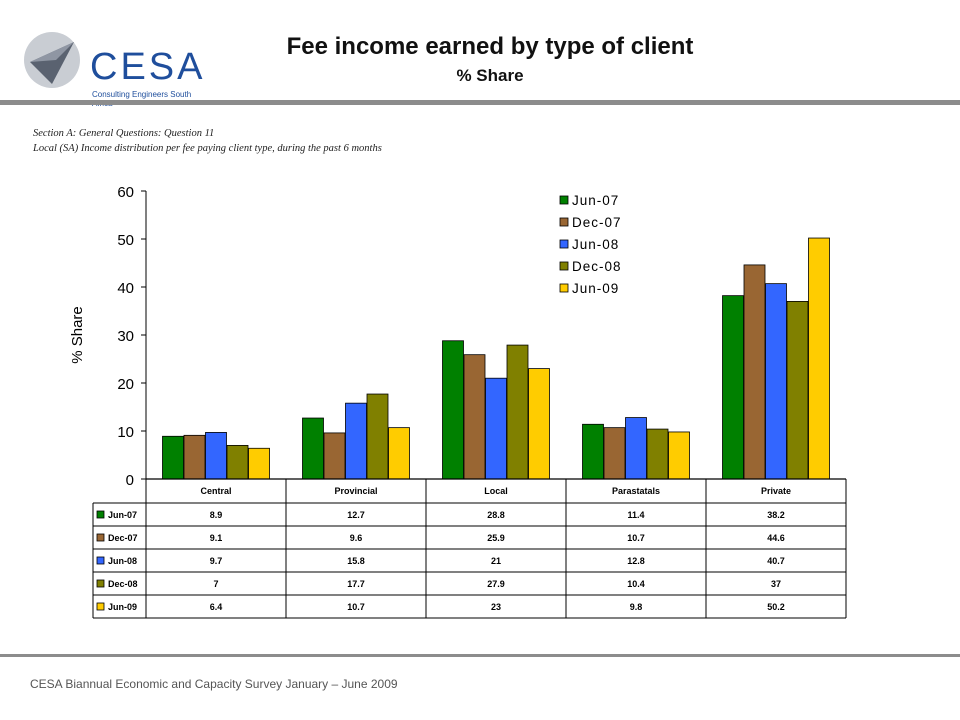 The height and width of the screenshot is (720, 960). I want to click on table-value: 17.7, so click(356, 584).